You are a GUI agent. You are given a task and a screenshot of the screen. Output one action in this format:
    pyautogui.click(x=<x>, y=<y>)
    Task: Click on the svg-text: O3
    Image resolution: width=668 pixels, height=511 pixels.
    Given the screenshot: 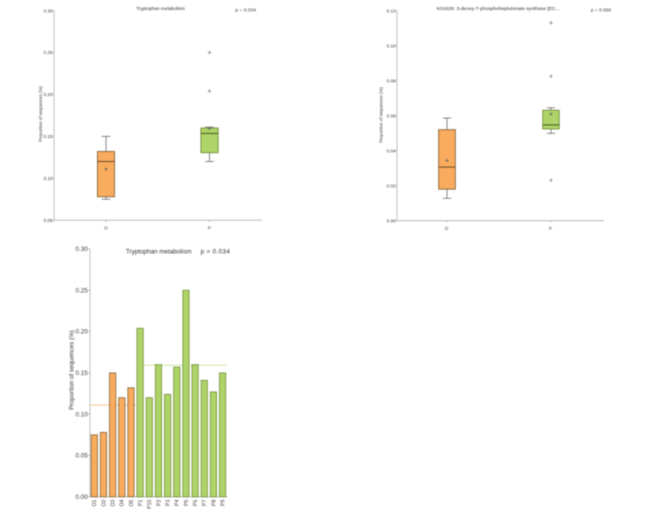 What is the action you would take?
    pyautogui.click(x=114, y=502)
    